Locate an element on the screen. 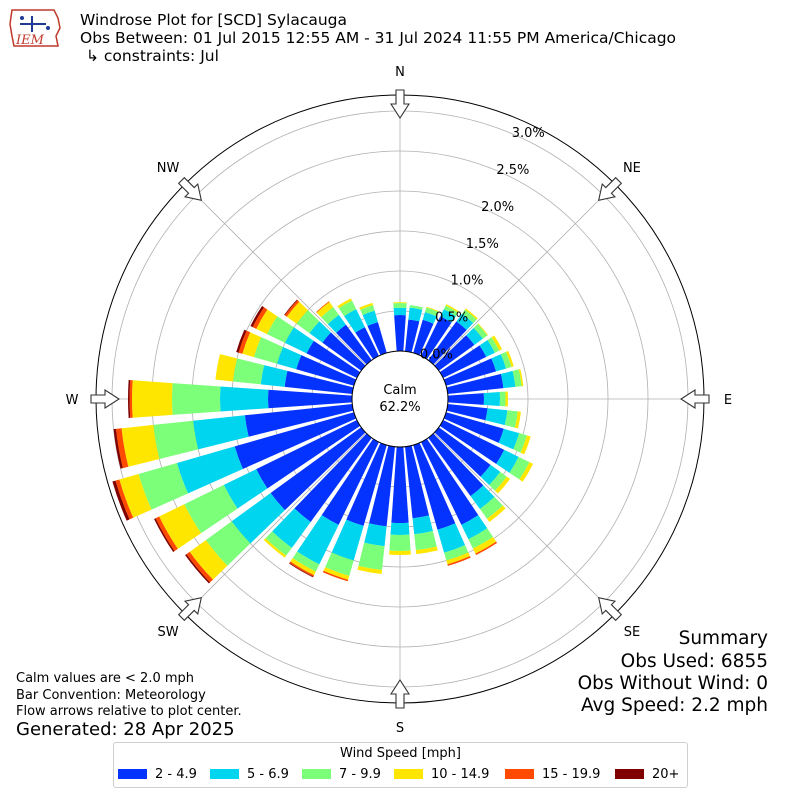 Image resolution: width=800 pixels, height=800 pixels. obs-without-wind: Obs Without Wind: 0 is located at coordinates (672, 683).